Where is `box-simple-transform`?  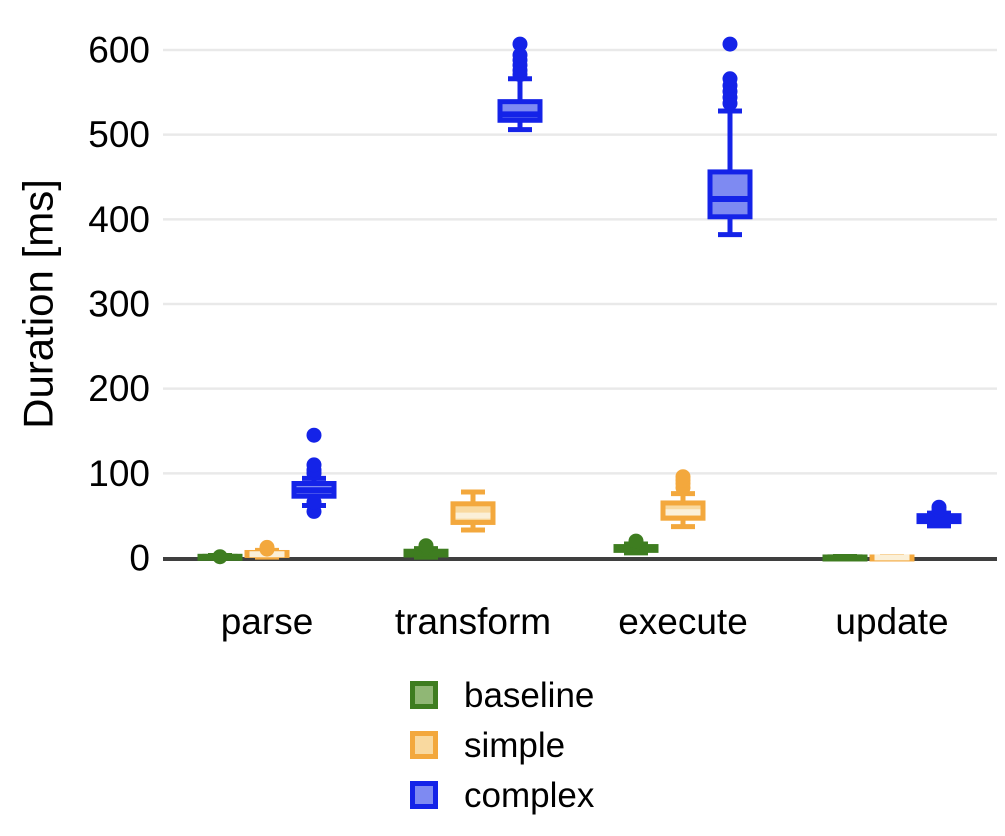 box-simple-transform is located at coordinates (473, 511).